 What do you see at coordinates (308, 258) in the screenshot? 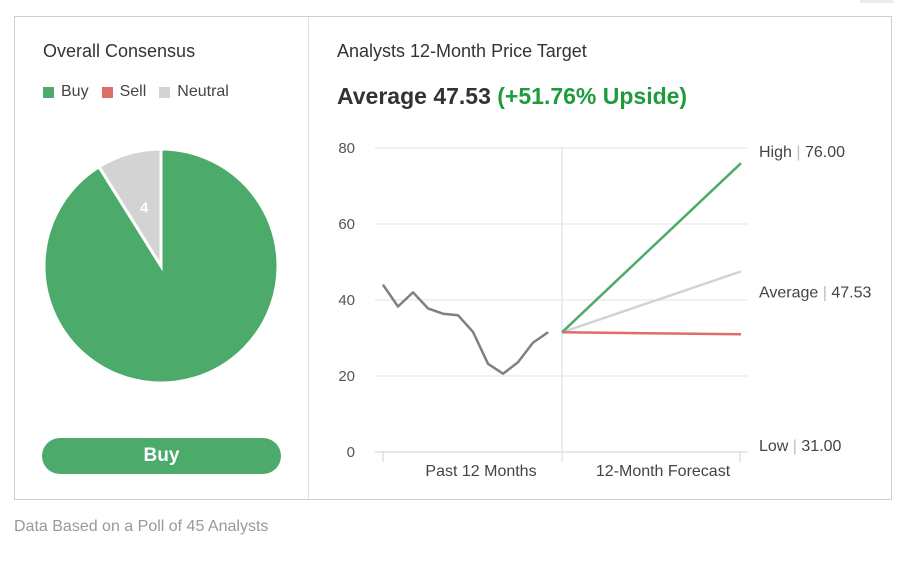
I see `panel-divider` at bounding box center [308, 258].